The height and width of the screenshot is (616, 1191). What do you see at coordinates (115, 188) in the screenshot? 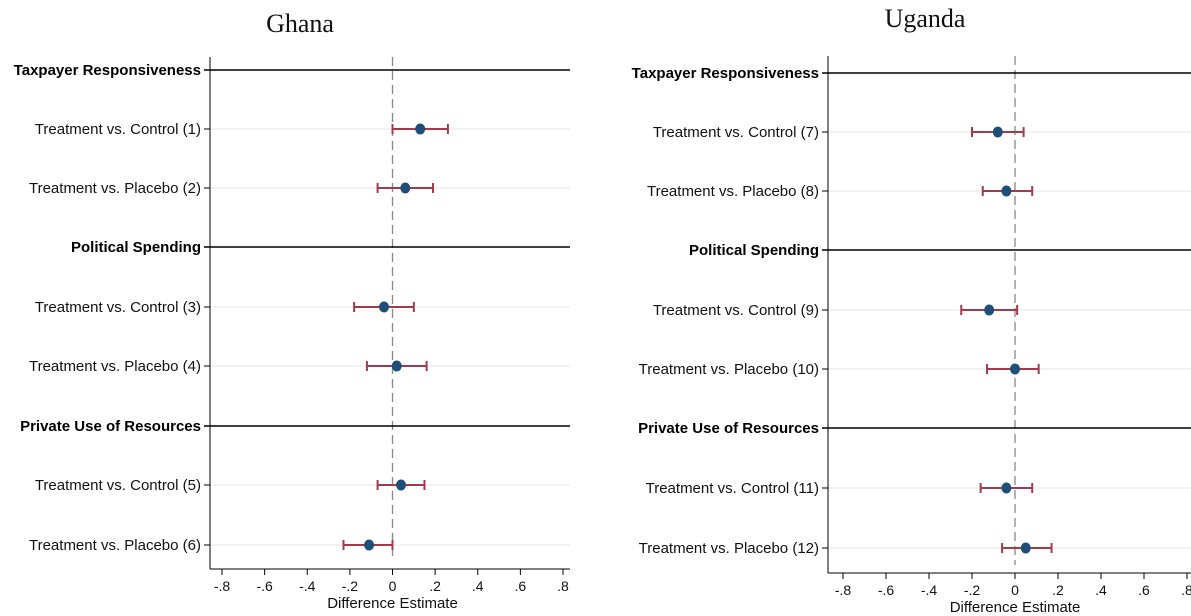
I see `row-label: Treatment vs. Placebo (2)` at bounding box center [115, 188].